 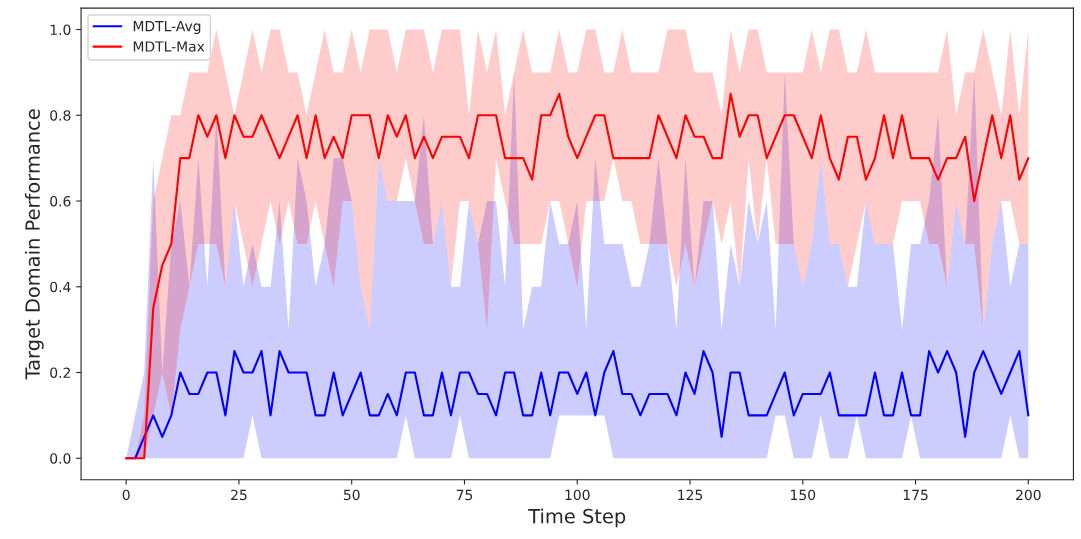 What do you see at coordinates (167, 28) in the screenshot?
I see `legend-label: MDTL-Avg` at bounding box center [167, 28].